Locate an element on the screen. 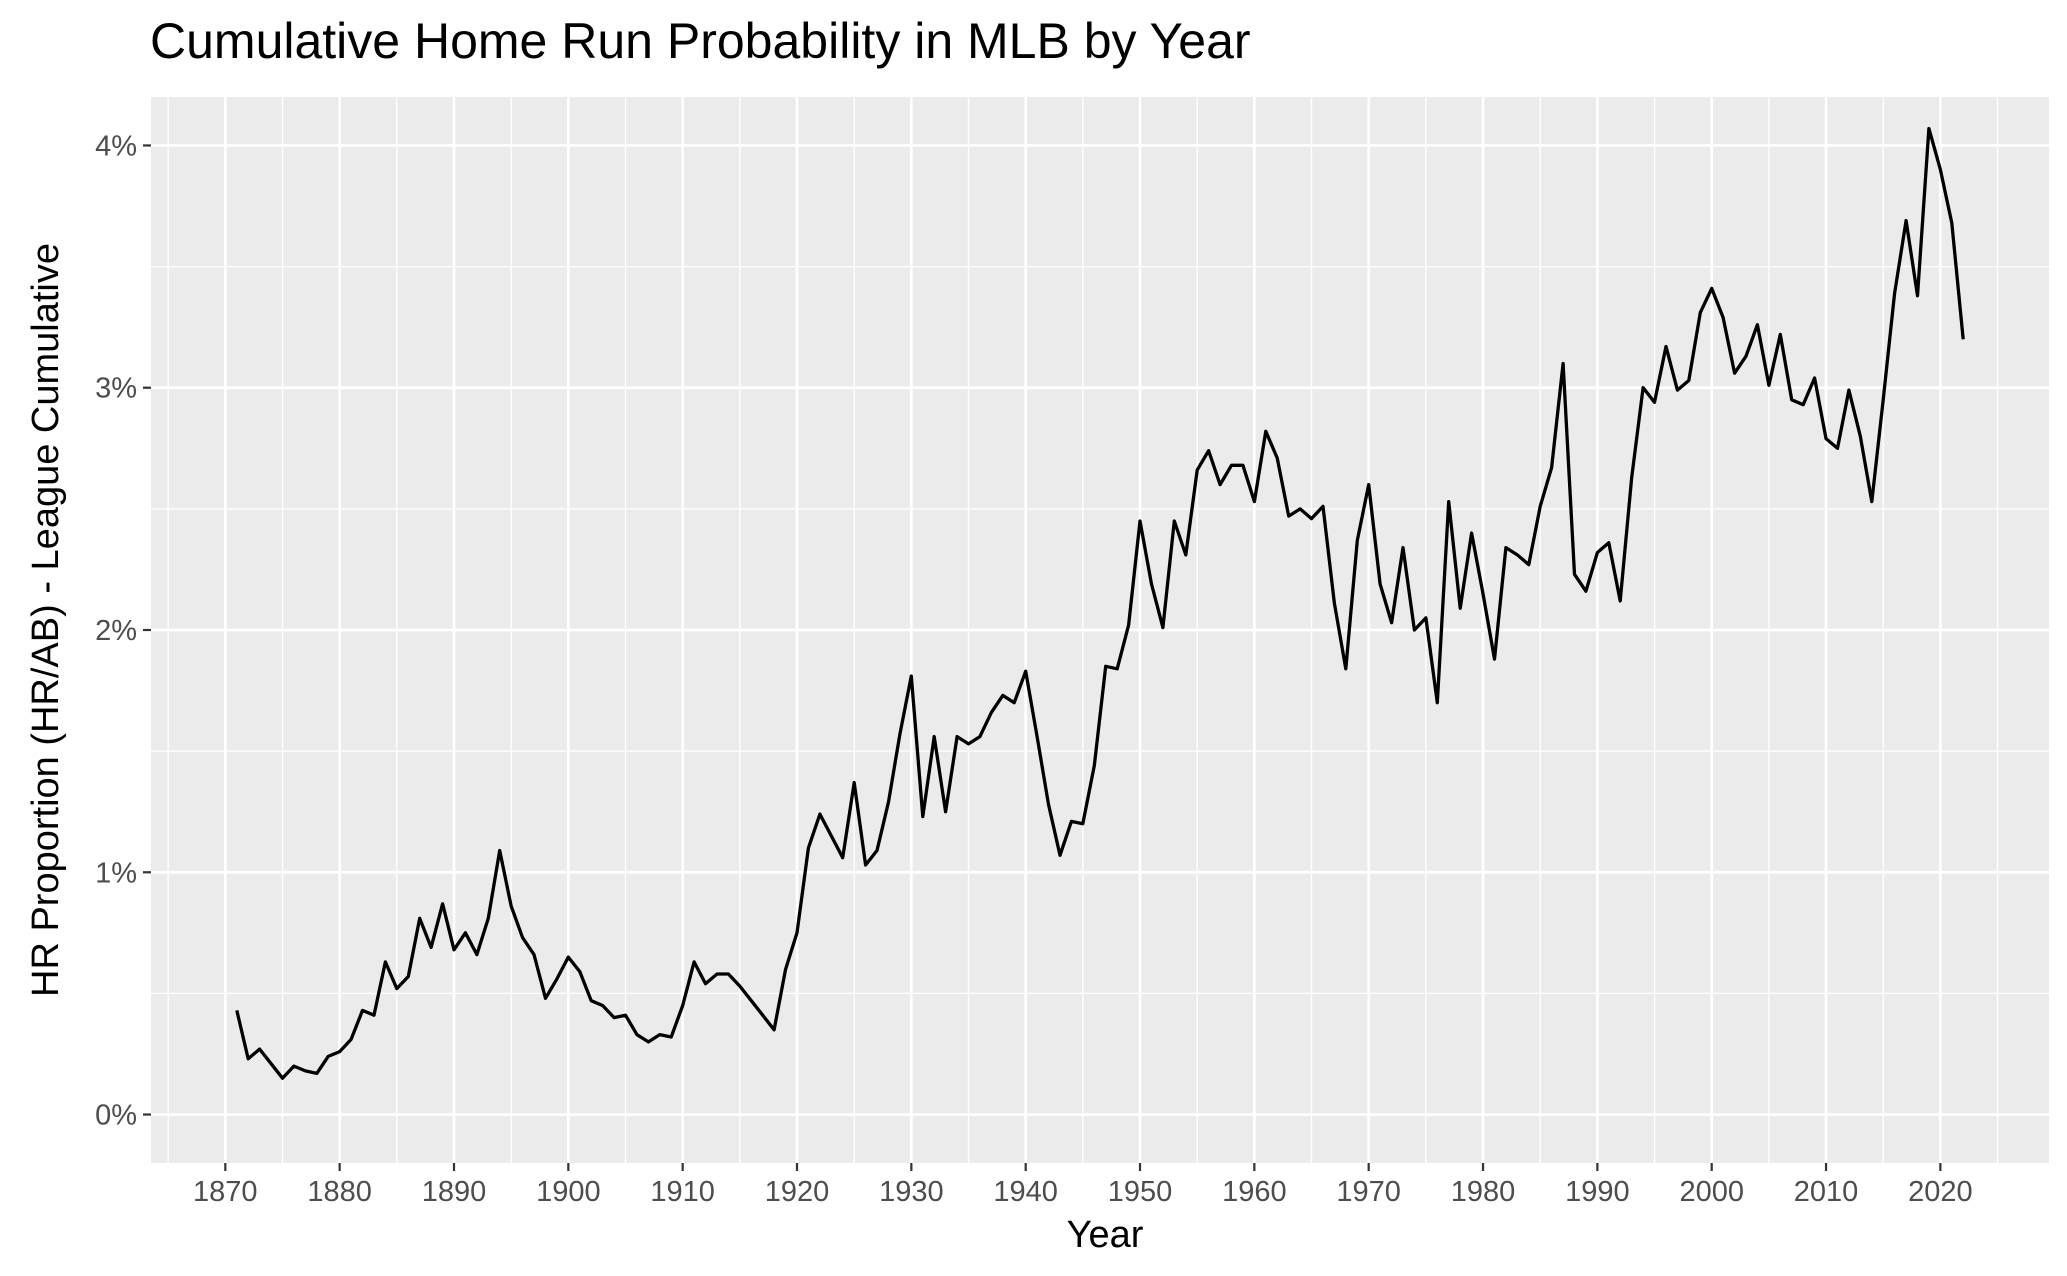  x-tick-label: 2010 is located at coordinates (1826, 1192).